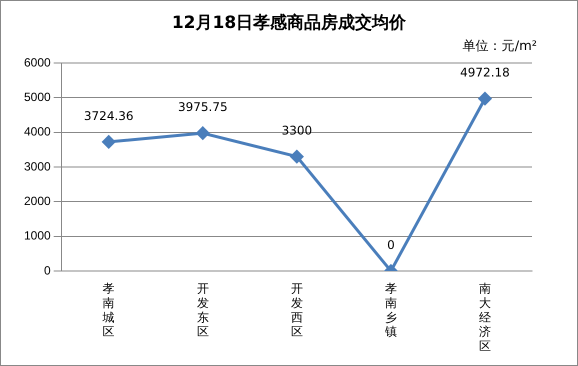 The width and height of the screenshot is (578, 366). Describe the element at coordinates (484, 318) in the screenshot. I see `x-tick-label: 南大经济区` at that location.